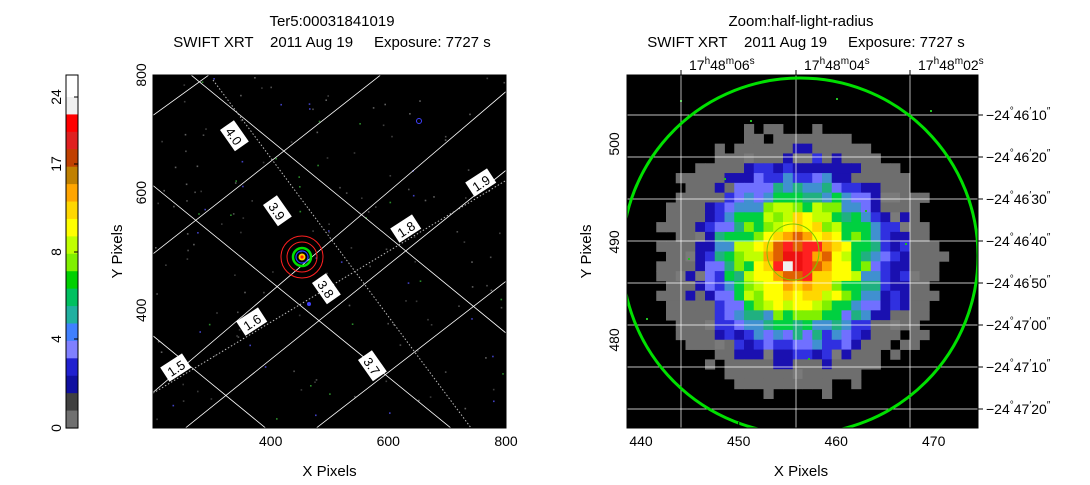  Describe the element at coordinates (419, 121) in the screenshot. I see `left-blob` at that location.